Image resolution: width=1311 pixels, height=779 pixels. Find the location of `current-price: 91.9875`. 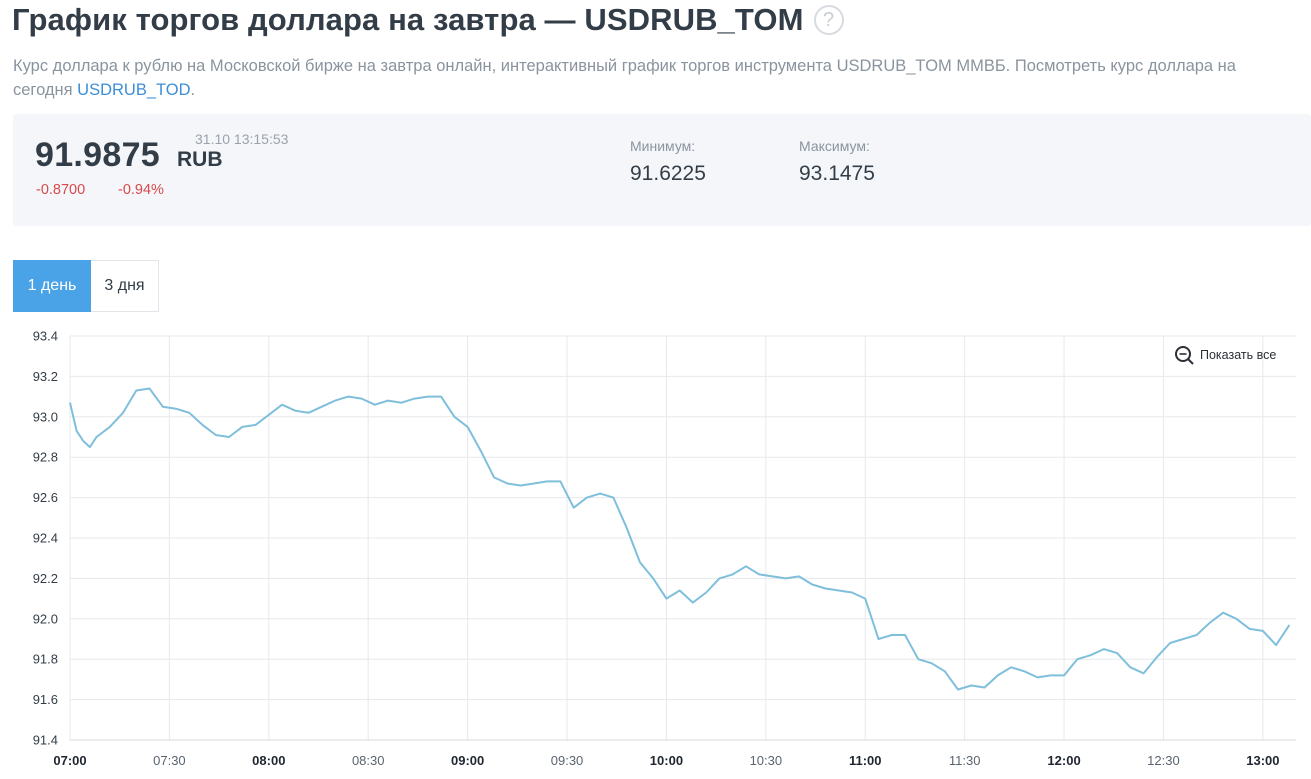

current-price: 91.9875 is located at coordinates (98, 155).